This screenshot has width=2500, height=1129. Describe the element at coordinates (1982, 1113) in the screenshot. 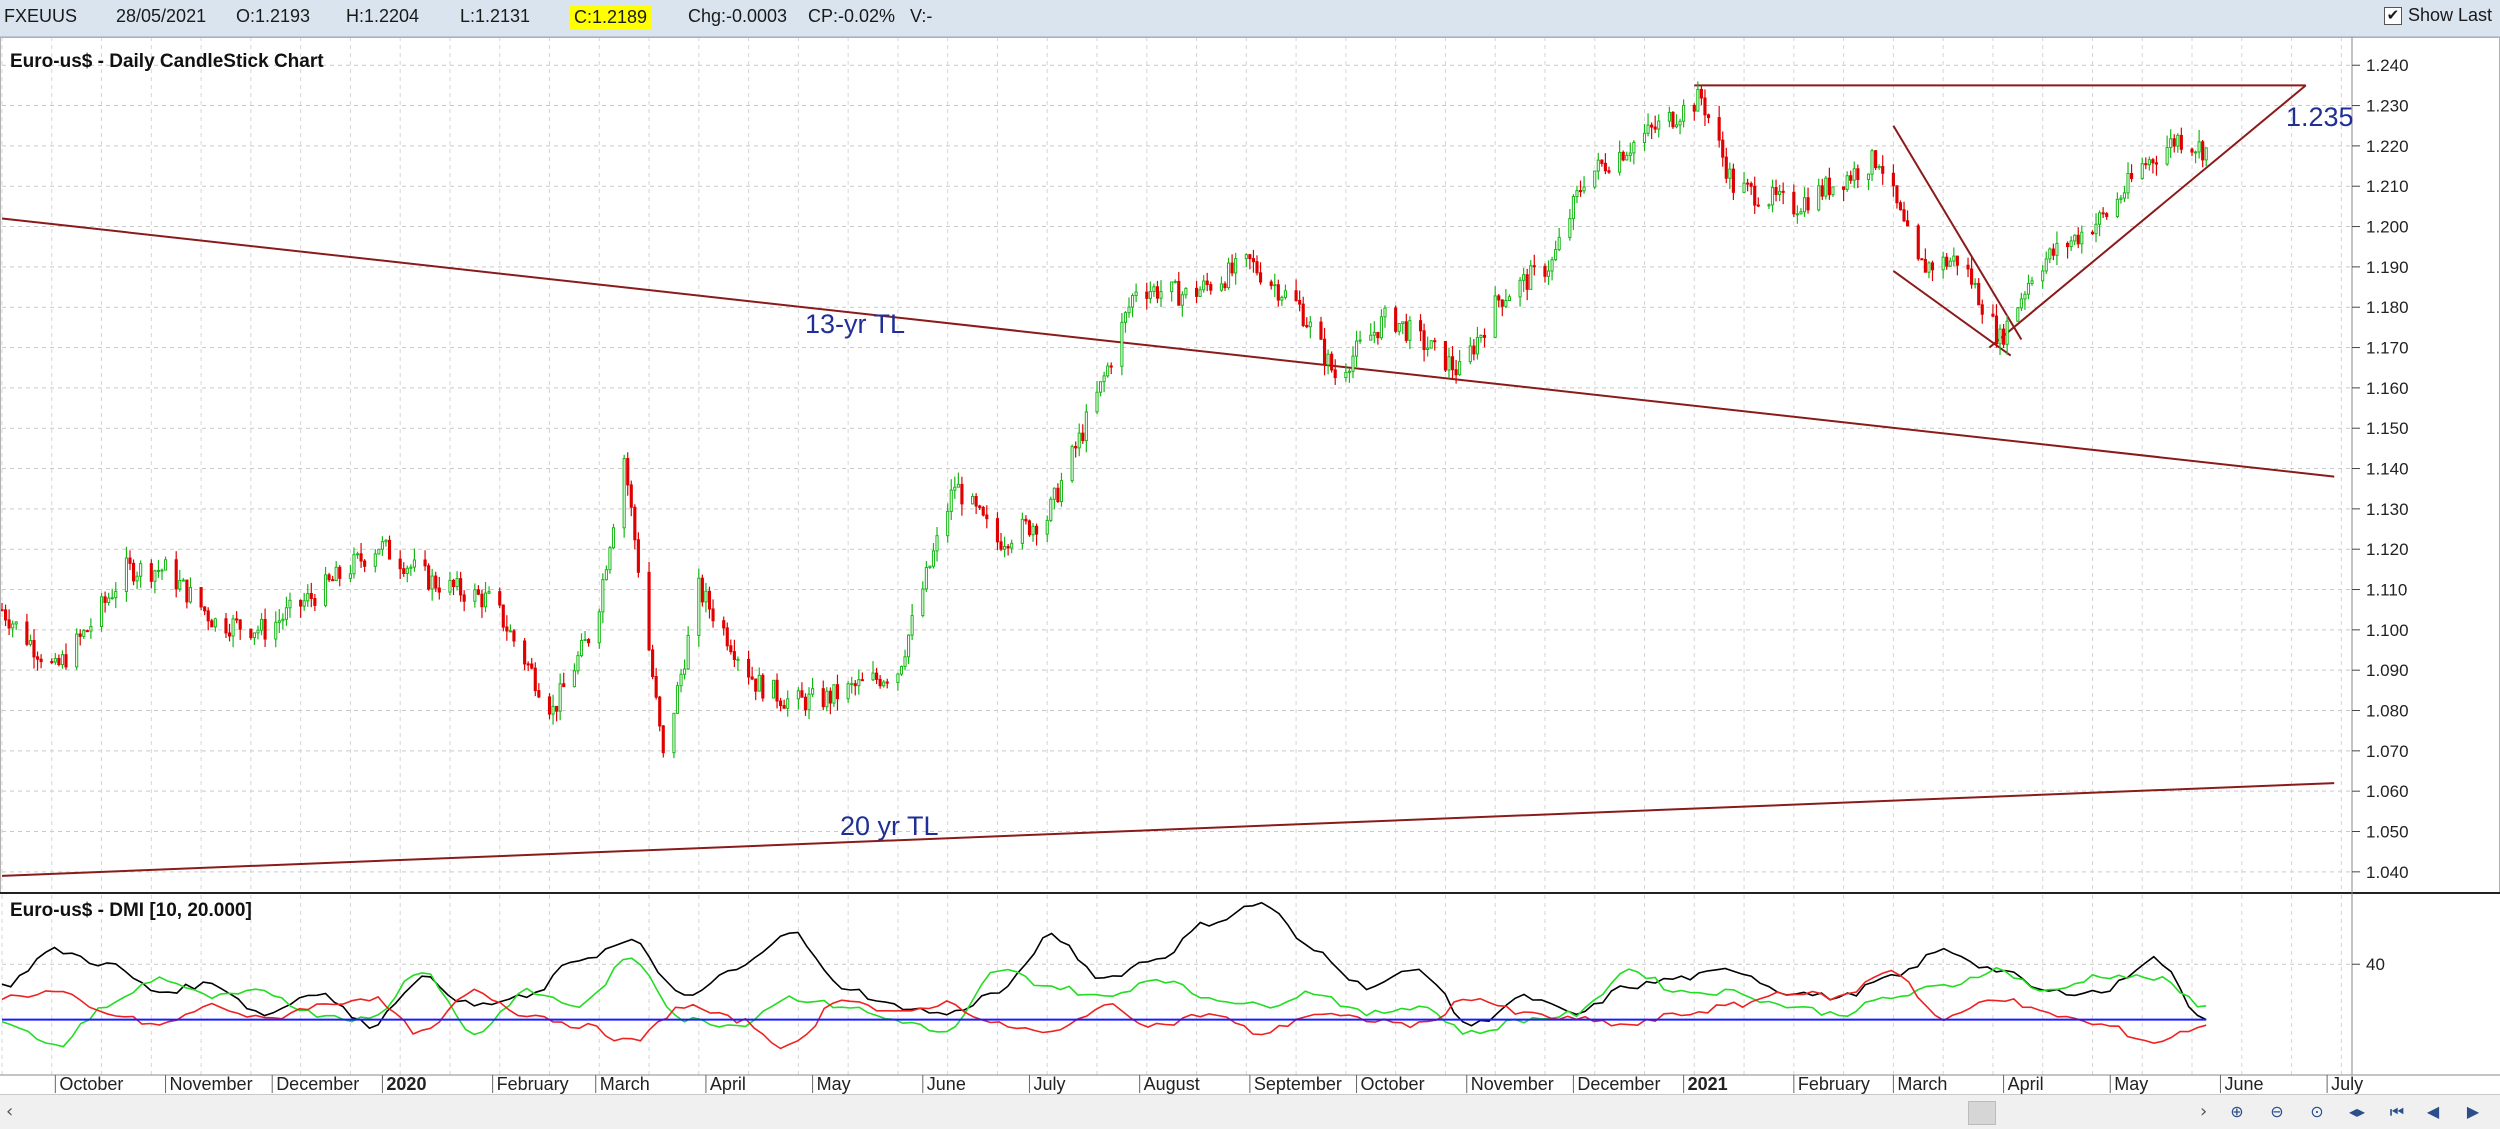

I see `scrollbar-thumb` at that location.